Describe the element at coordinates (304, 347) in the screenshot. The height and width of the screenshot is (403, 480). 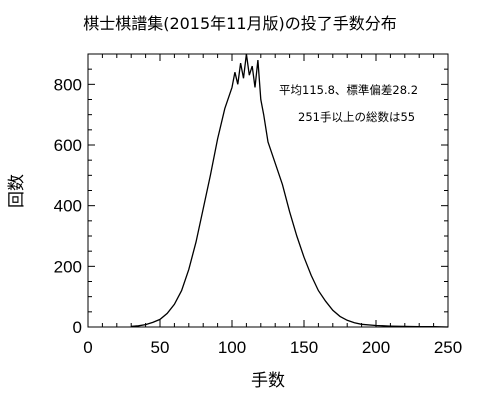
I see `x-tick-label: 150` at that location.